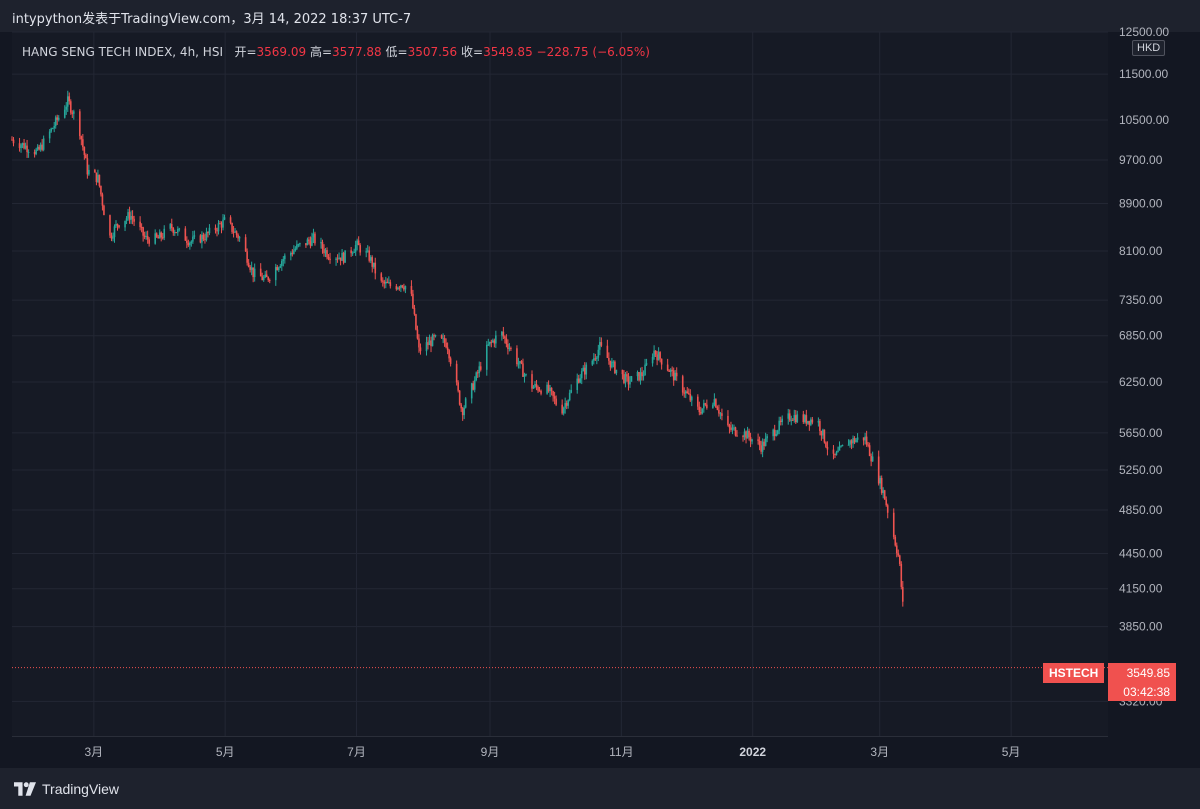  What do you see at coordinates (396, 52) in the screenshot?
I see `legend-low-label: 低=` at bounding box center [396, 52].